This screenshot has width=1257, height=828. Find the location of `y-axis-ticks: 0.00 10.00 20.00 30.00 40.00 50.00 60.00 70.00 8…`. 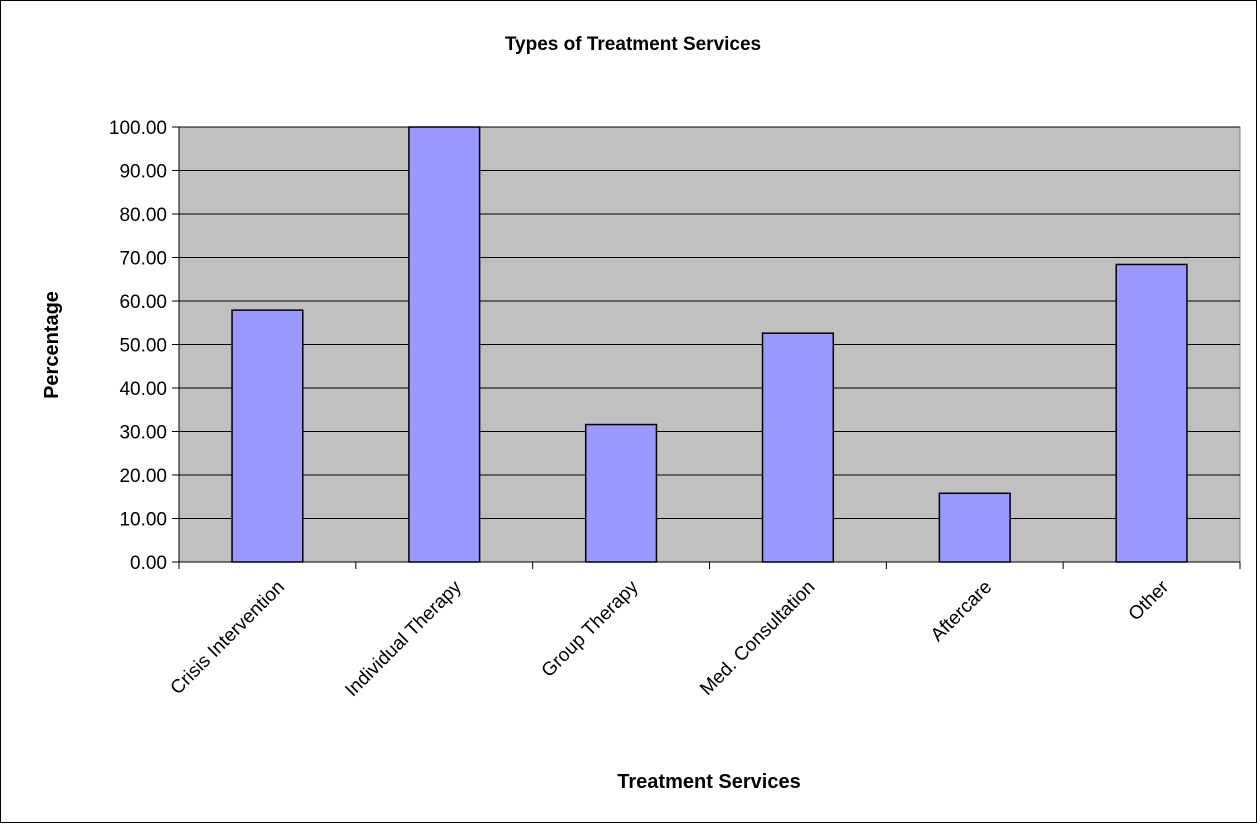

y-axis-ticks: 0.00 10.00 20.00 30.00 40.00 50.00 60.00 70.00 8… is located at coordinates (144, 346).